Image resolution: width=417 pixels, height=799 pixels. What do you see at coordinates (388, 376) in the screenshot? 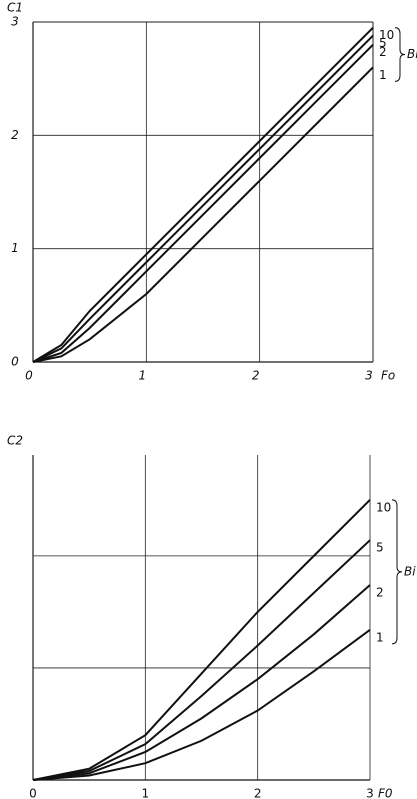
I see `x-axis-label: Fo` at bounding box center [388, 376].